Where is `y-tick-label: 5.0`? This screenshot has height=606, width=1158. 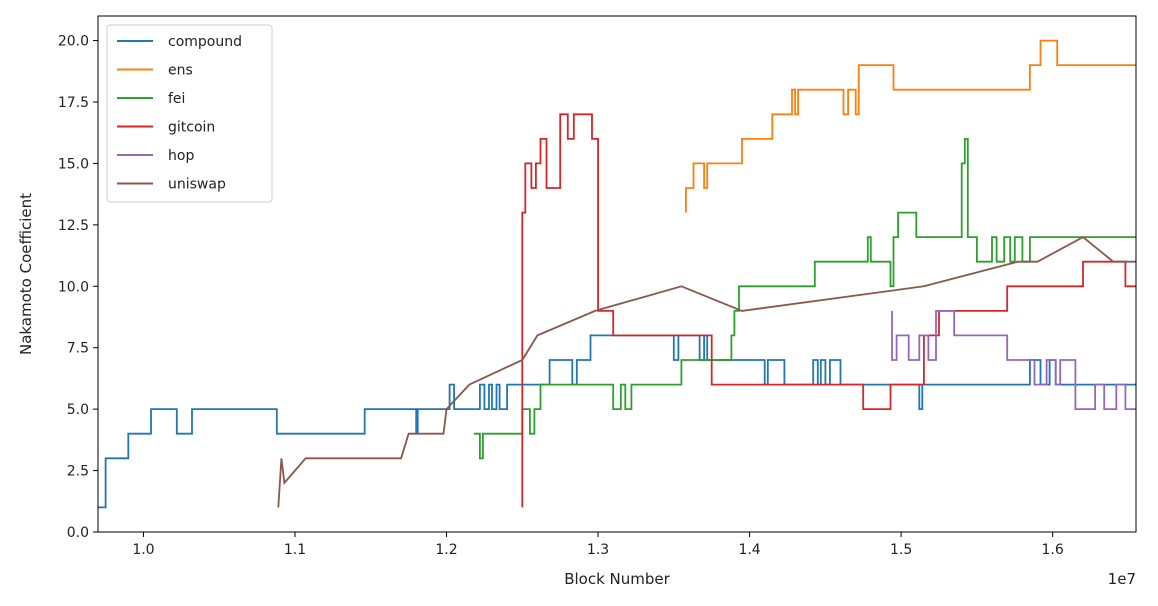 y-tick-label: 5.0 is located at coordinates (78, 410).